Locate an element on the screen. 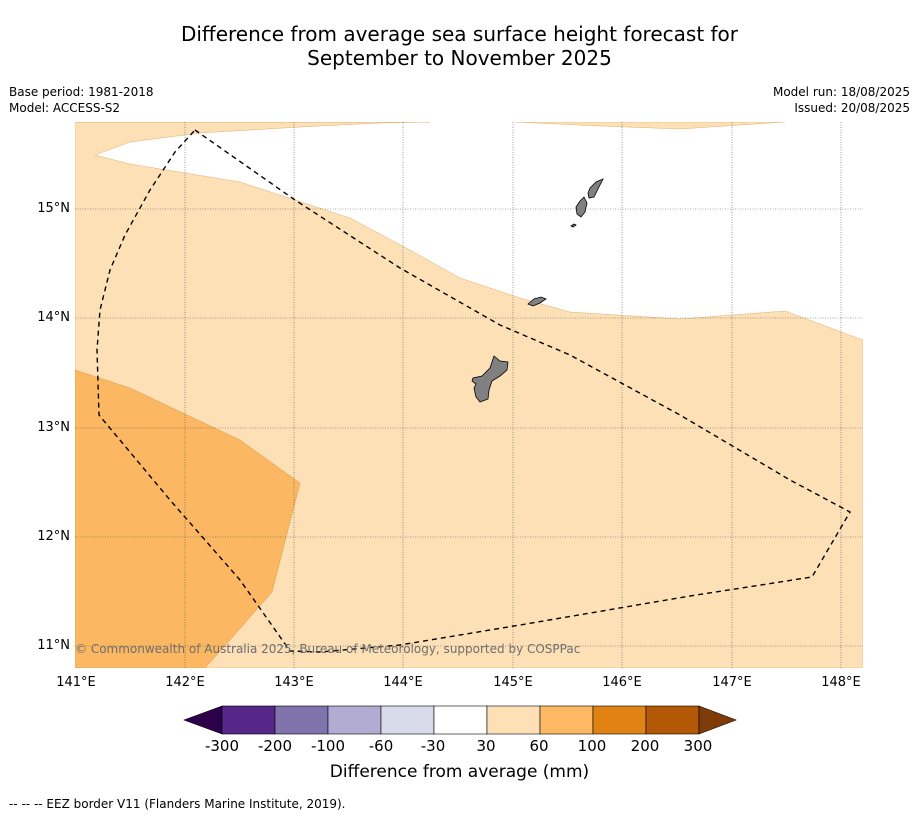 This screenshot has height=816, width=919. lon-label-141: 141°E is located at coordinates (76, 682).